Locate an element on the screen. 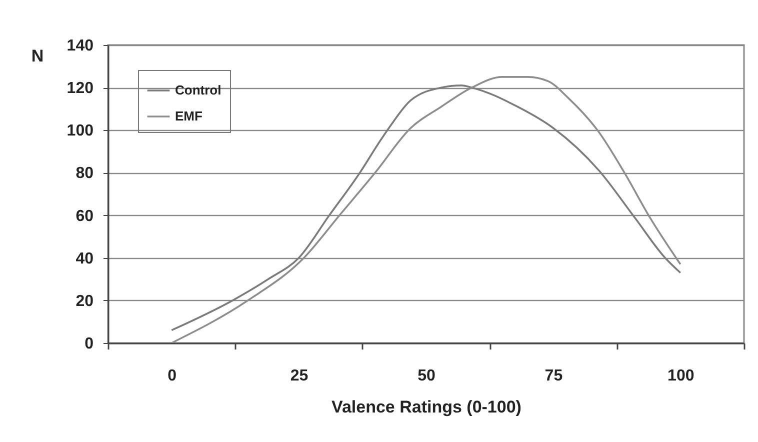 The image size is (758, 442). x-tick-label: 0 is located at coordinates (172, 376).